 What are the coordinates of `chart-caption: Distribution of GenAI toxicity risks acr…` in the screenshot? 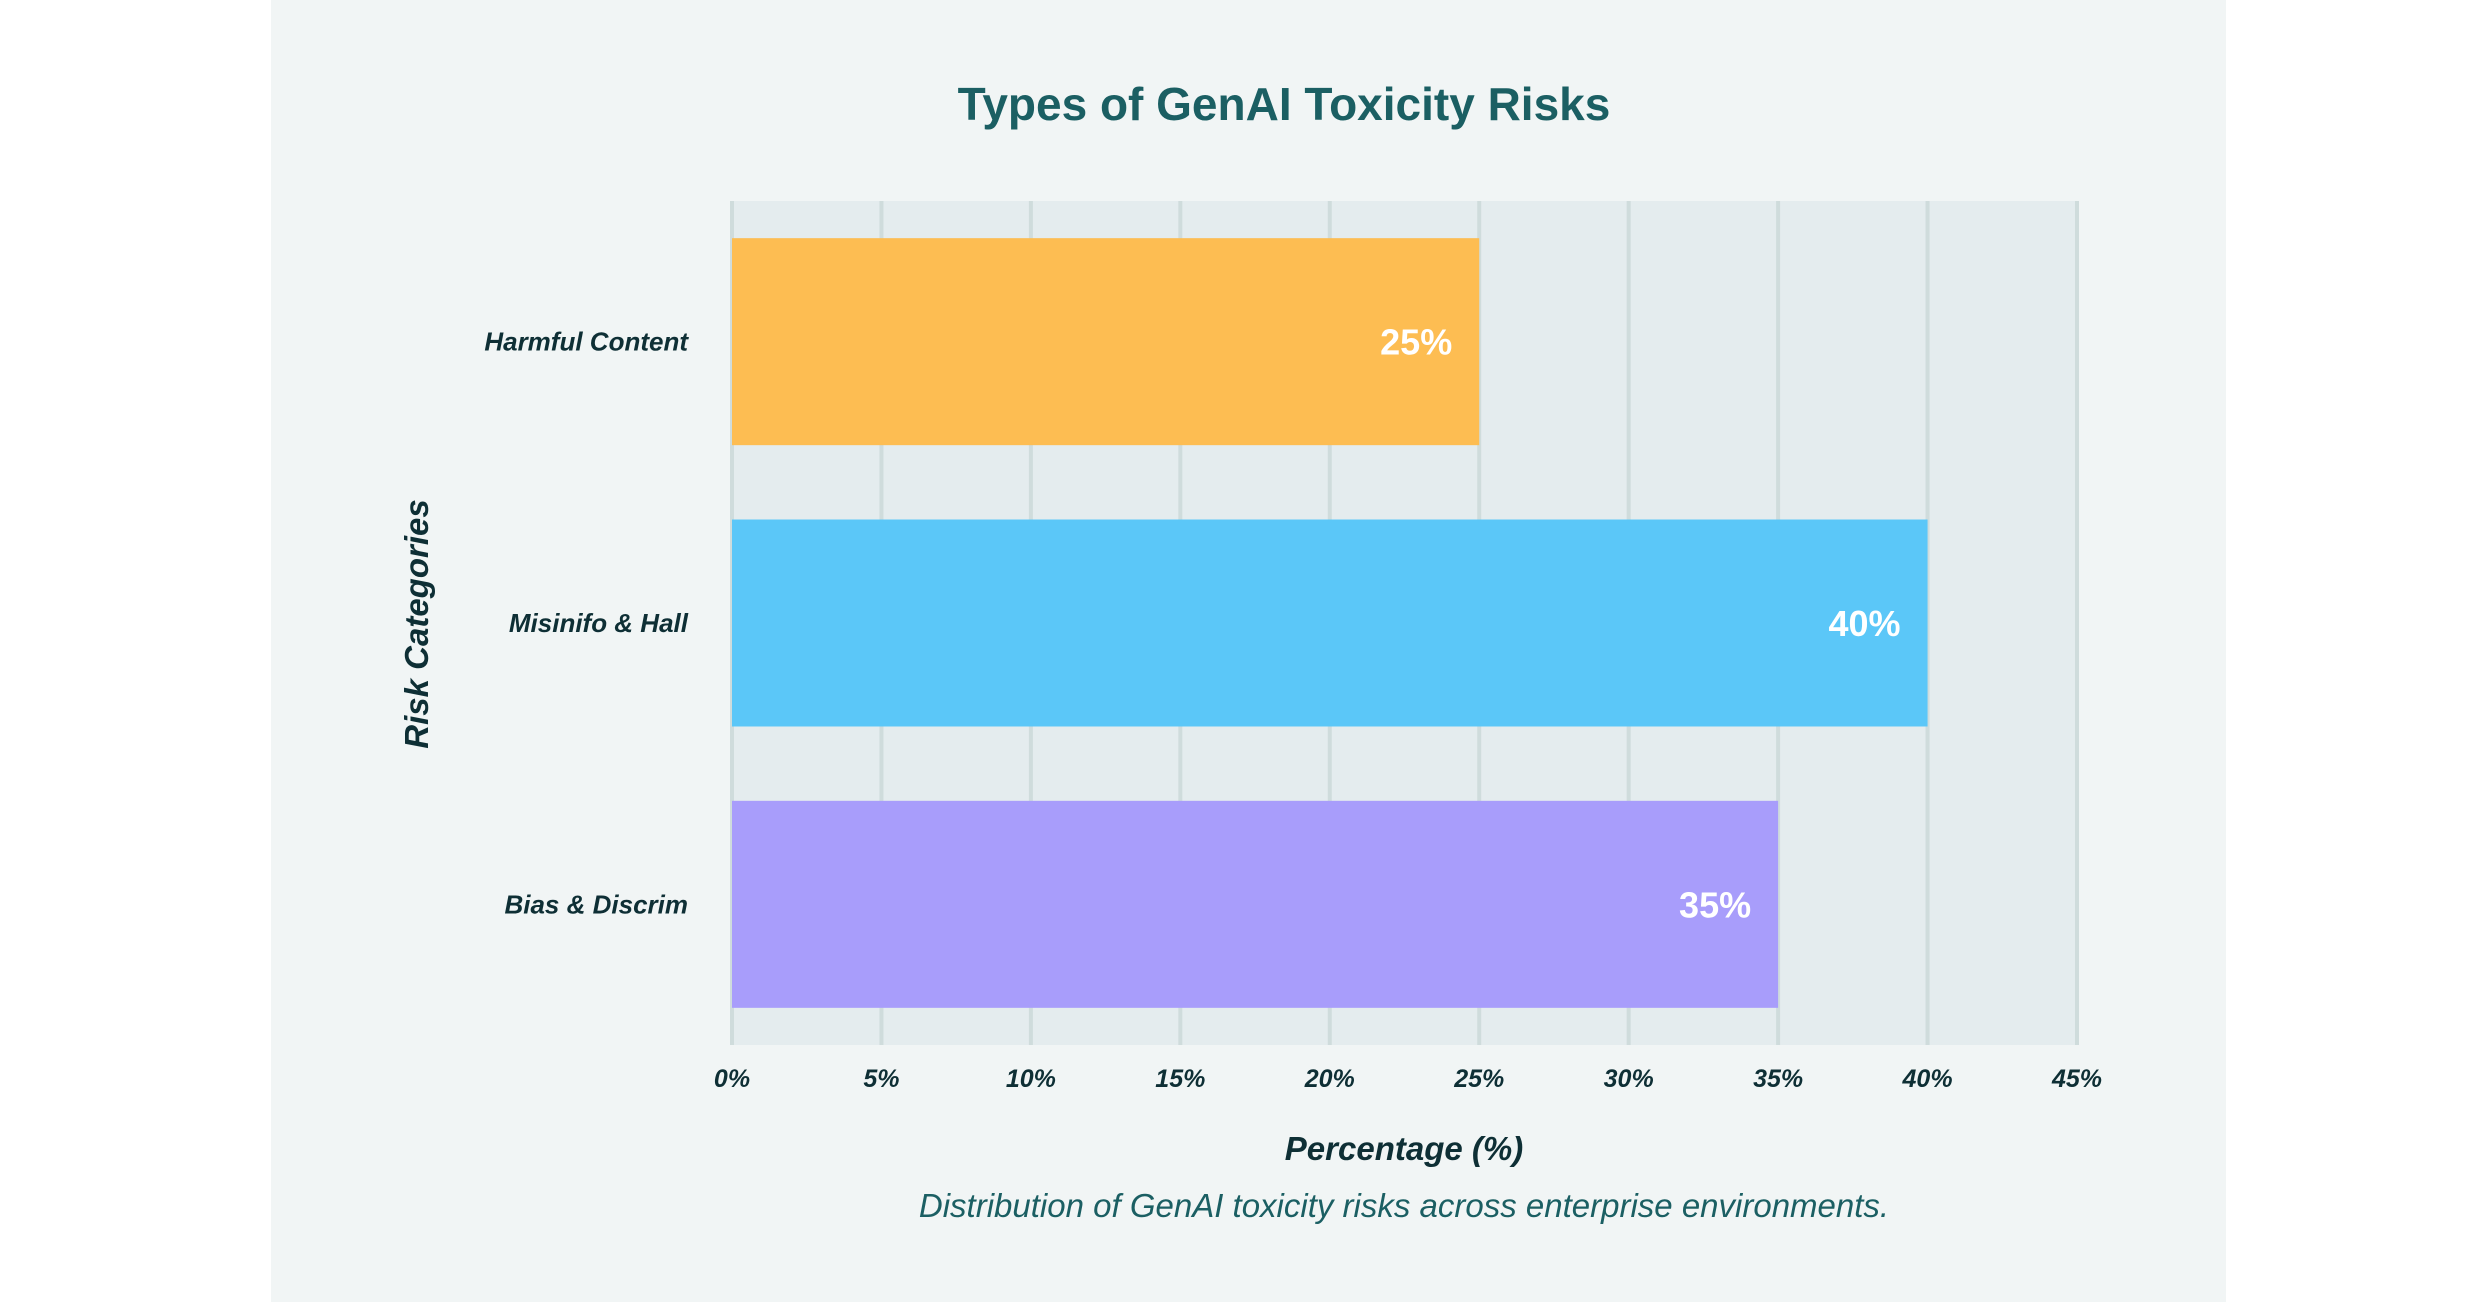 It's located at (1404, 1205).